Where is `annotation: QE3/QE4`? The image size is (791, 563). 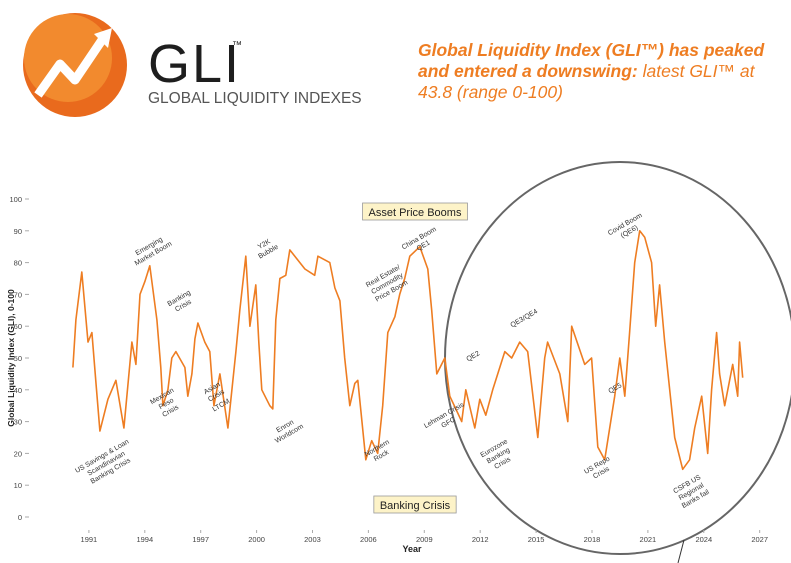 annotation: QE3/QE4 is located at coordinates (525, 318).